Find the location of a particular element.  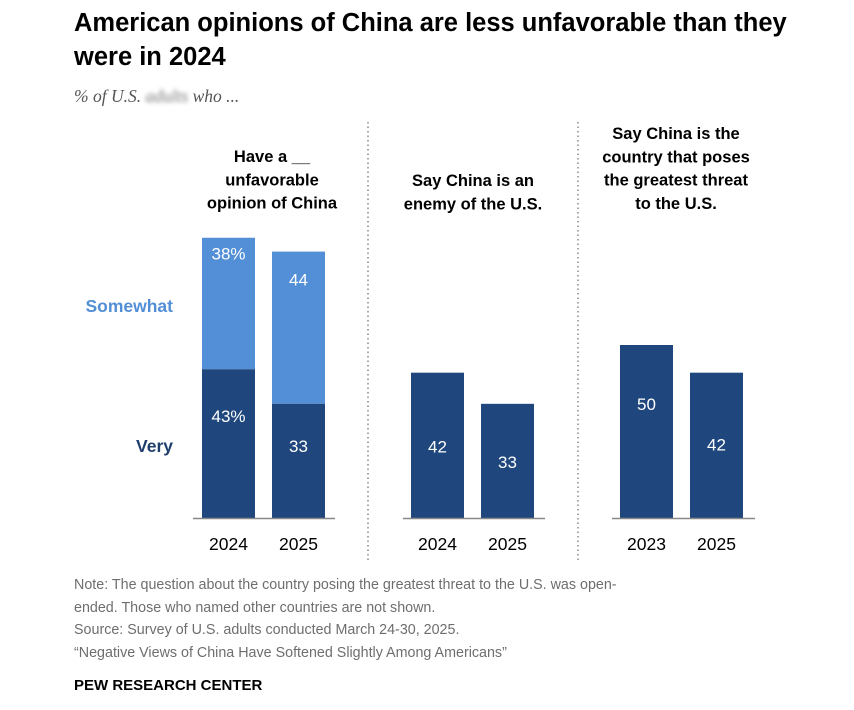

legend-label-very: Very is located at coordinates (154, 446).